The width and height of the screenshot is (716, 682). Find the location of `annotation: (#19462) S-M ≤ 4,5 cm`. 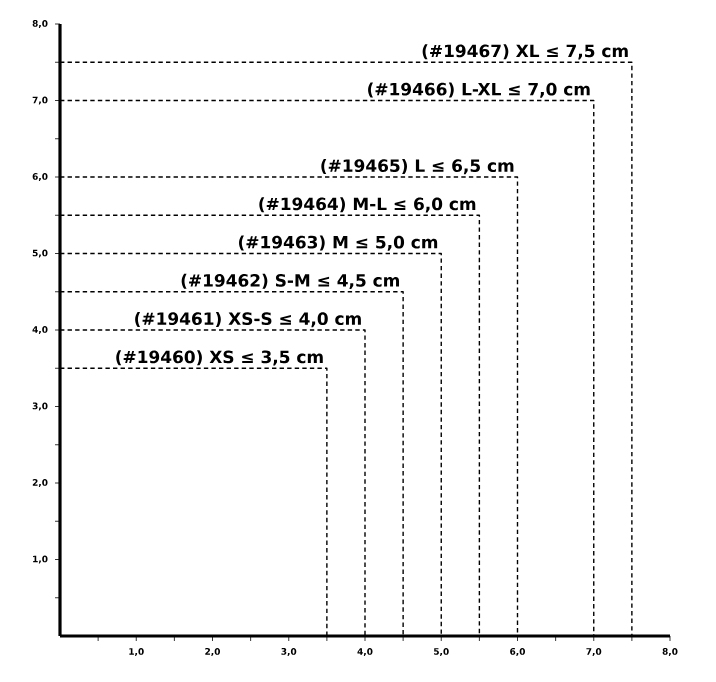

annotation: (#19462) S-M ≤ 4,5 cm is located at coordinates (290, 281).